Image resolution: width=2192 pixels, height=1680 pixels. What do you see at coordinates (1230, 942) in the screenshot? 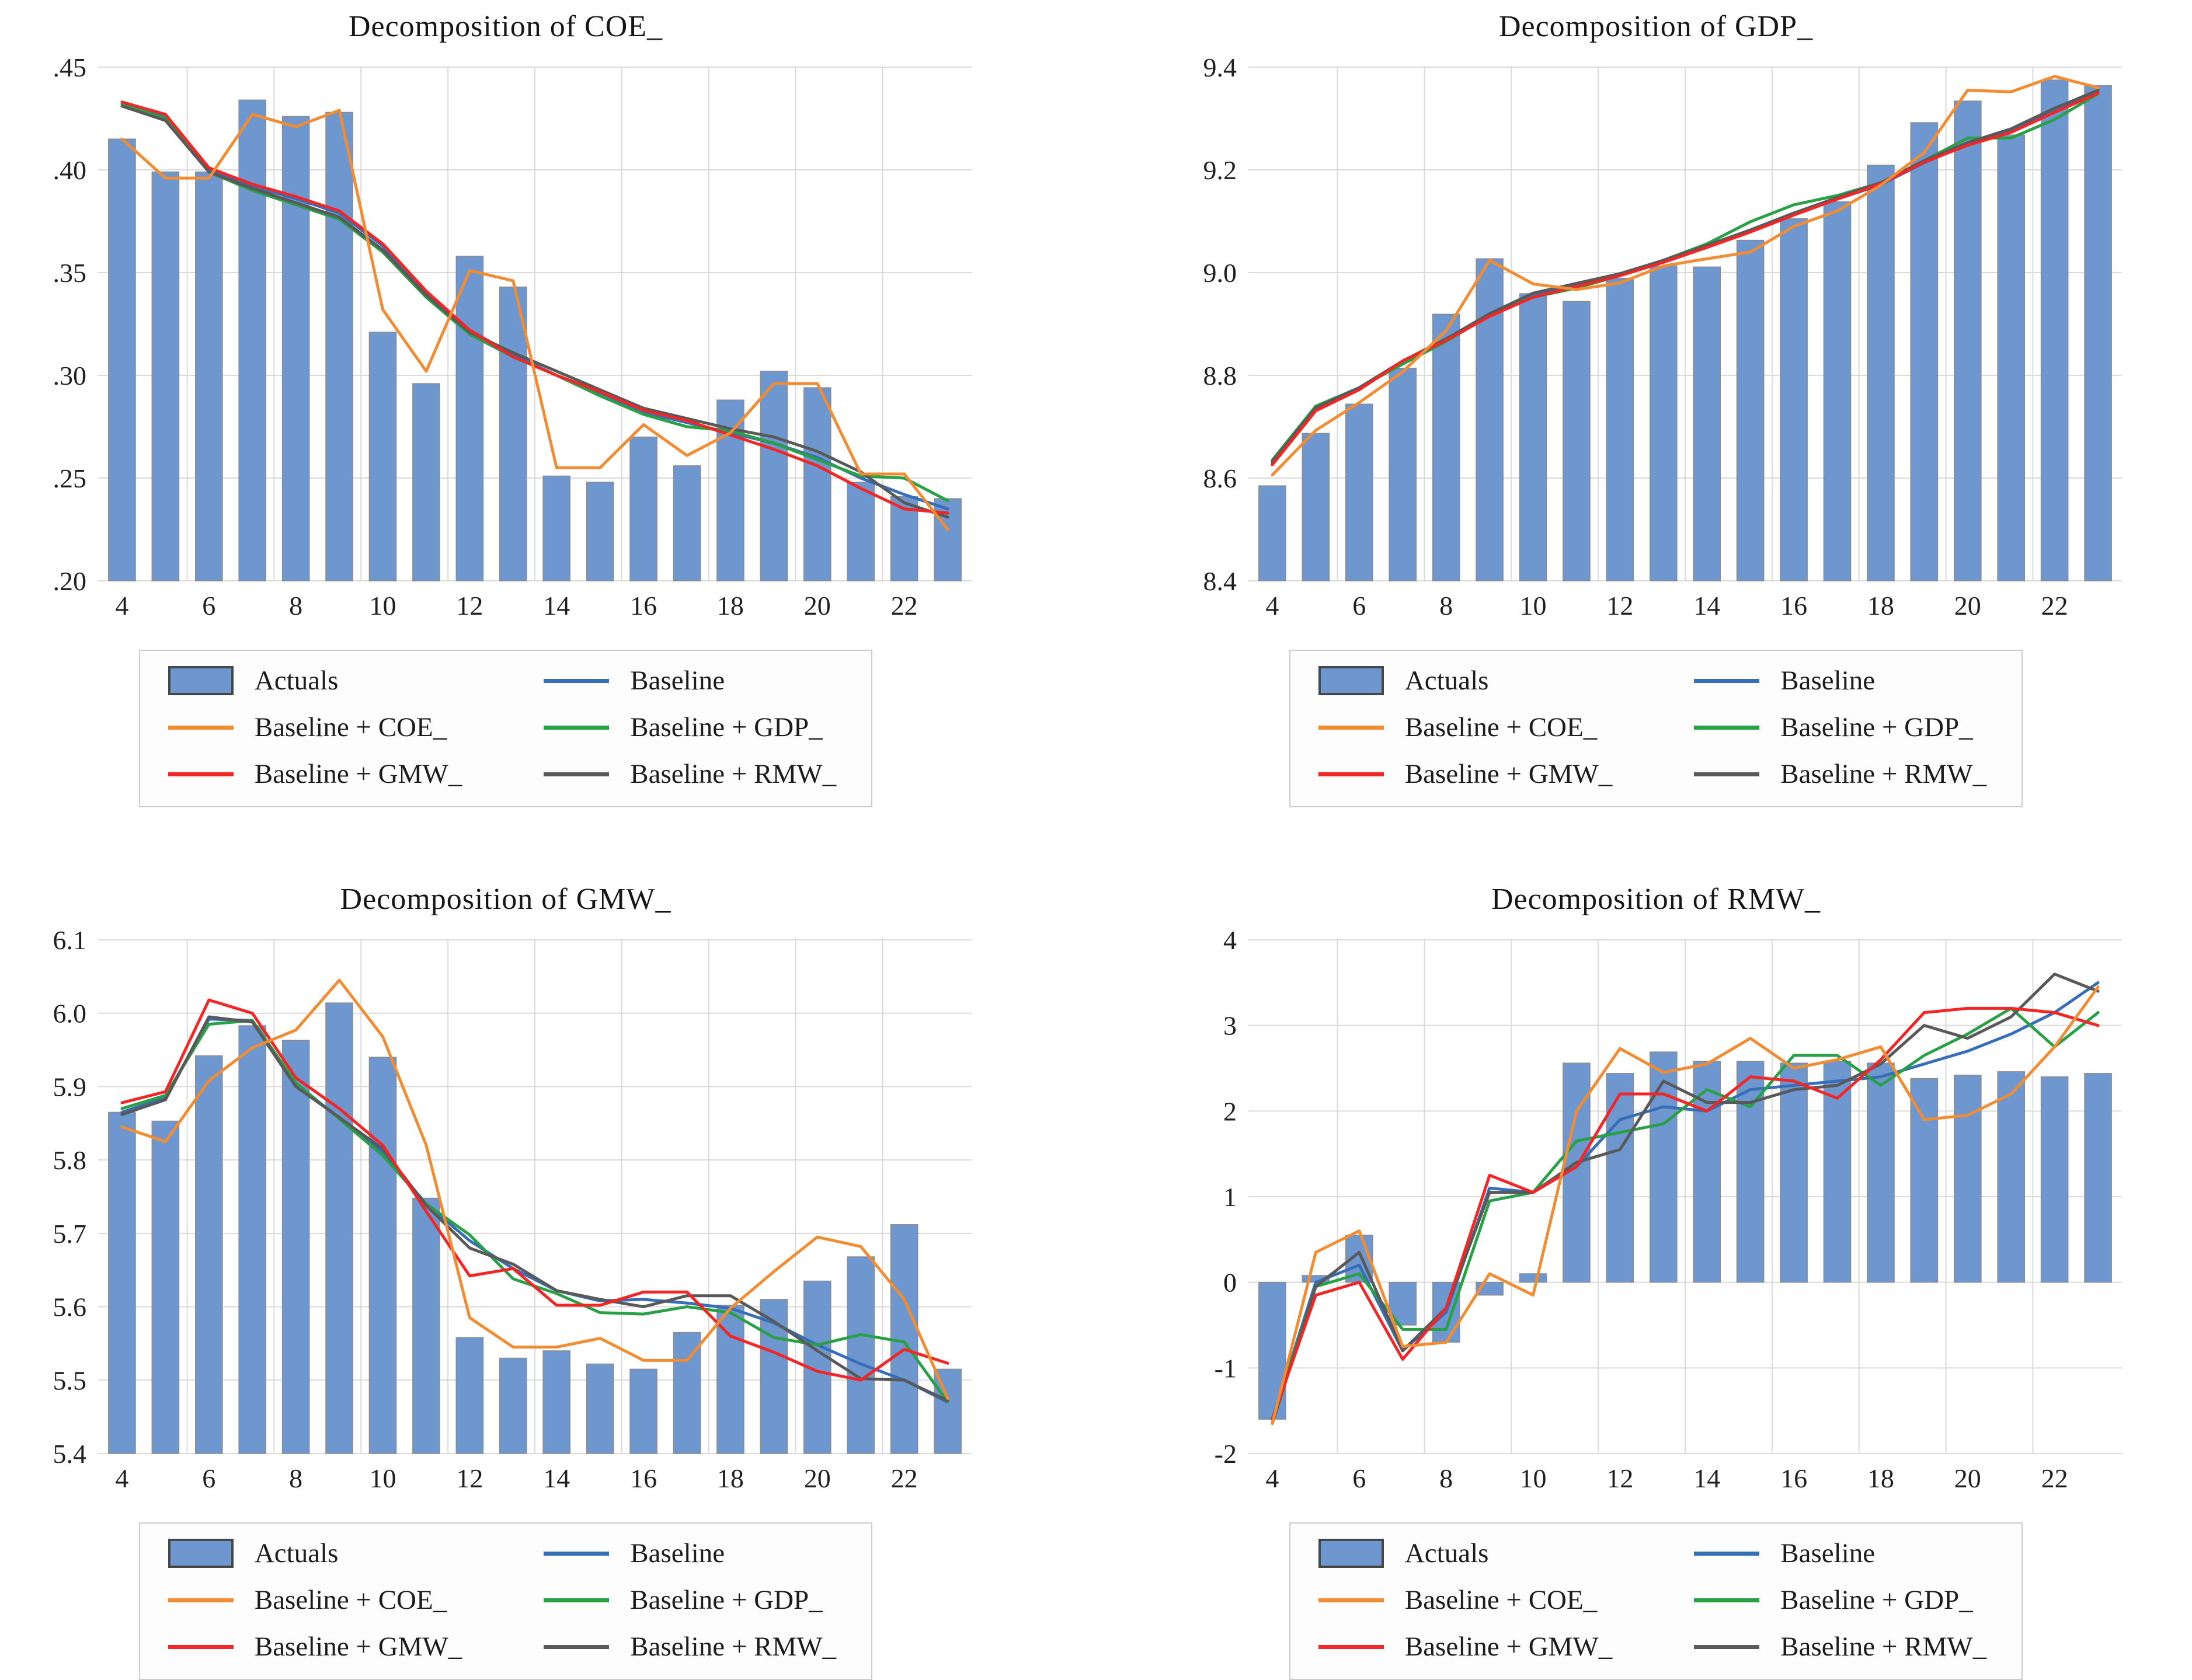
I see `y-tick-label: 4` at bounding box center [1230, 942].